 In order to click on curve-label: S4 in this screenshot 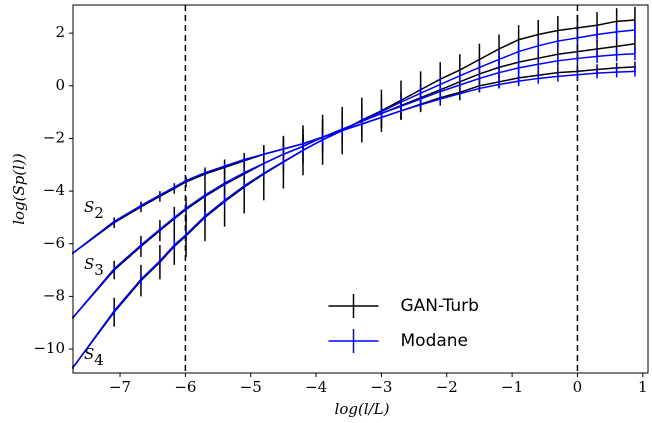, I will do `click(94, 357)`.